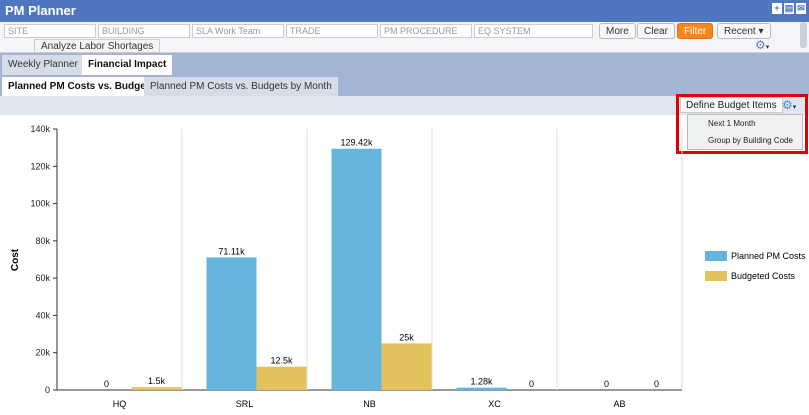  I want to click on tab-weekly-planner: Weekly Planner, so click(43, 65).